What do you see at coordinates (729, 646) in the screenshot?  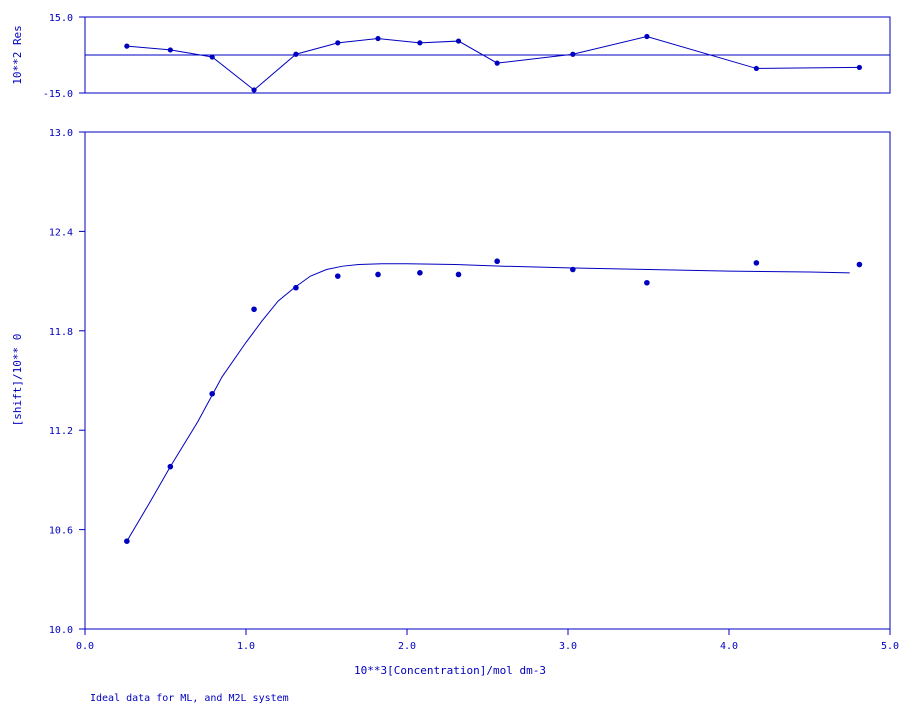 I see `main-x-tick-label: 4.0` at bounding box center [729, 646].